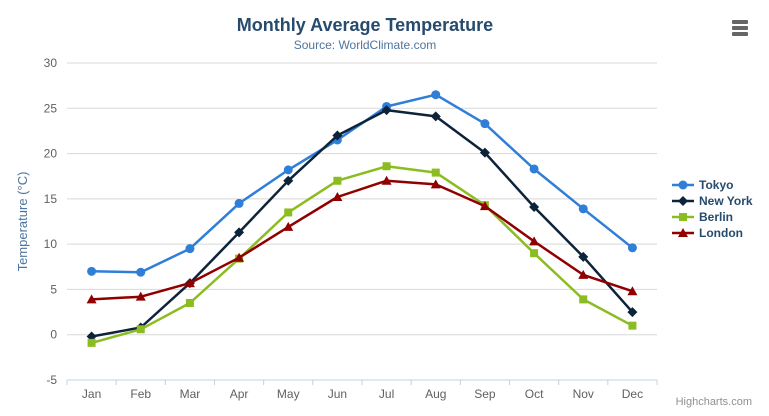 The height and width of the screenshot is (416, 769). I want to click on x-axis-label: Jul, so click(386, 394).